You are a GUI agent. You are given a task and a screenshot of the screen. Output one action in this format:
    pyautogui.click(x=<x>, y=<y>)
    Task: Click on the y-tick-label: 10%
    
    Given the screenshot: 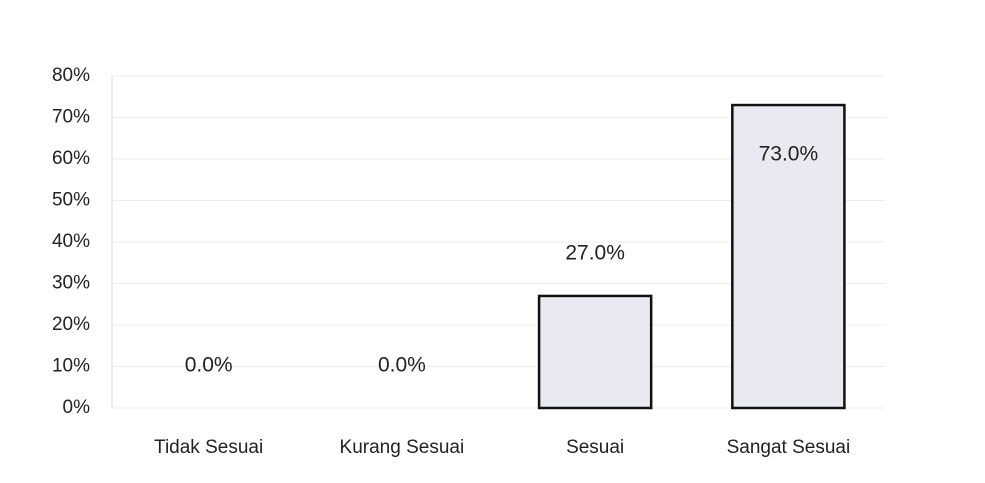 What is the action you would take?
    pyautogui.click(x=71, y=366)
    